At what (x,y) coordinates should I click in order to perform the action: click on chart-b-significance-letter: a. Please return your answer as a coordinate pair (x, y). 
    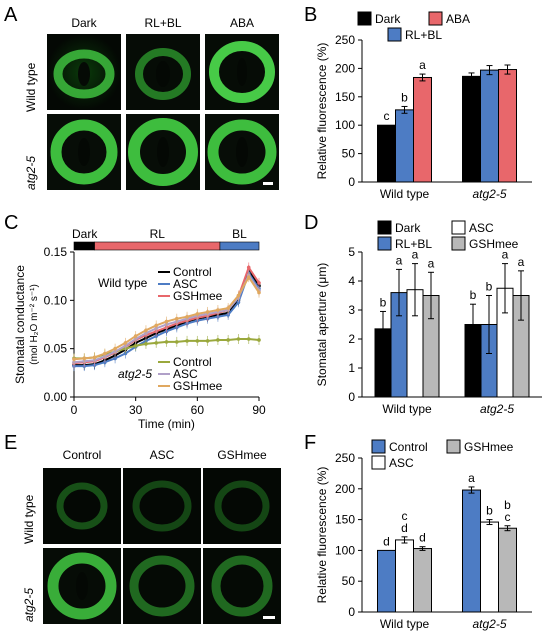
    Looking at the image, I should click on (422, 65).